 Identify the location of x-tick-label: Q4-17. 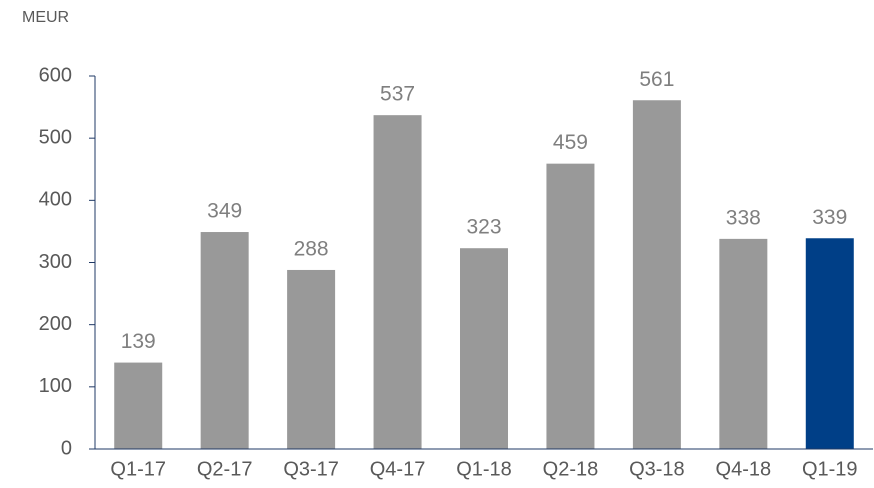
(398, 469).